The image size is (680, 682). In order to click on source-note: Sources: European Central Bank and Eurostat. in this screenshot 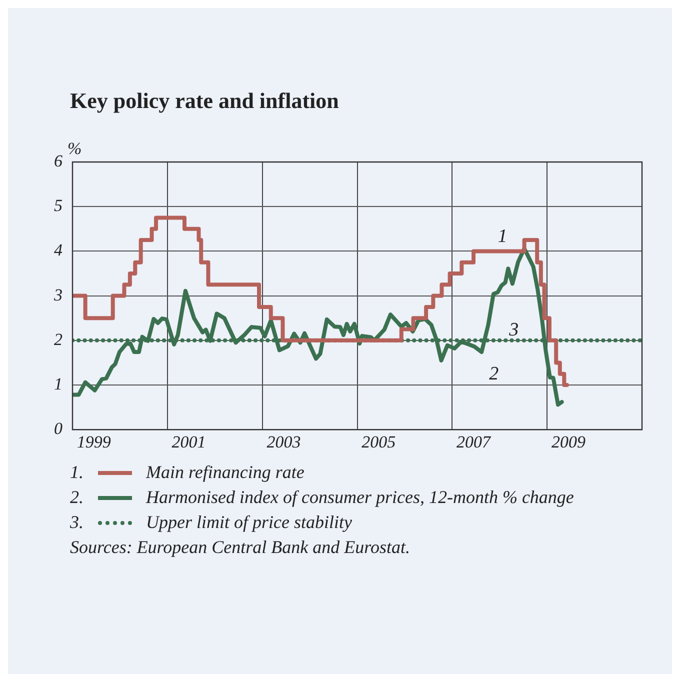, I will do `click(240, 547)`.